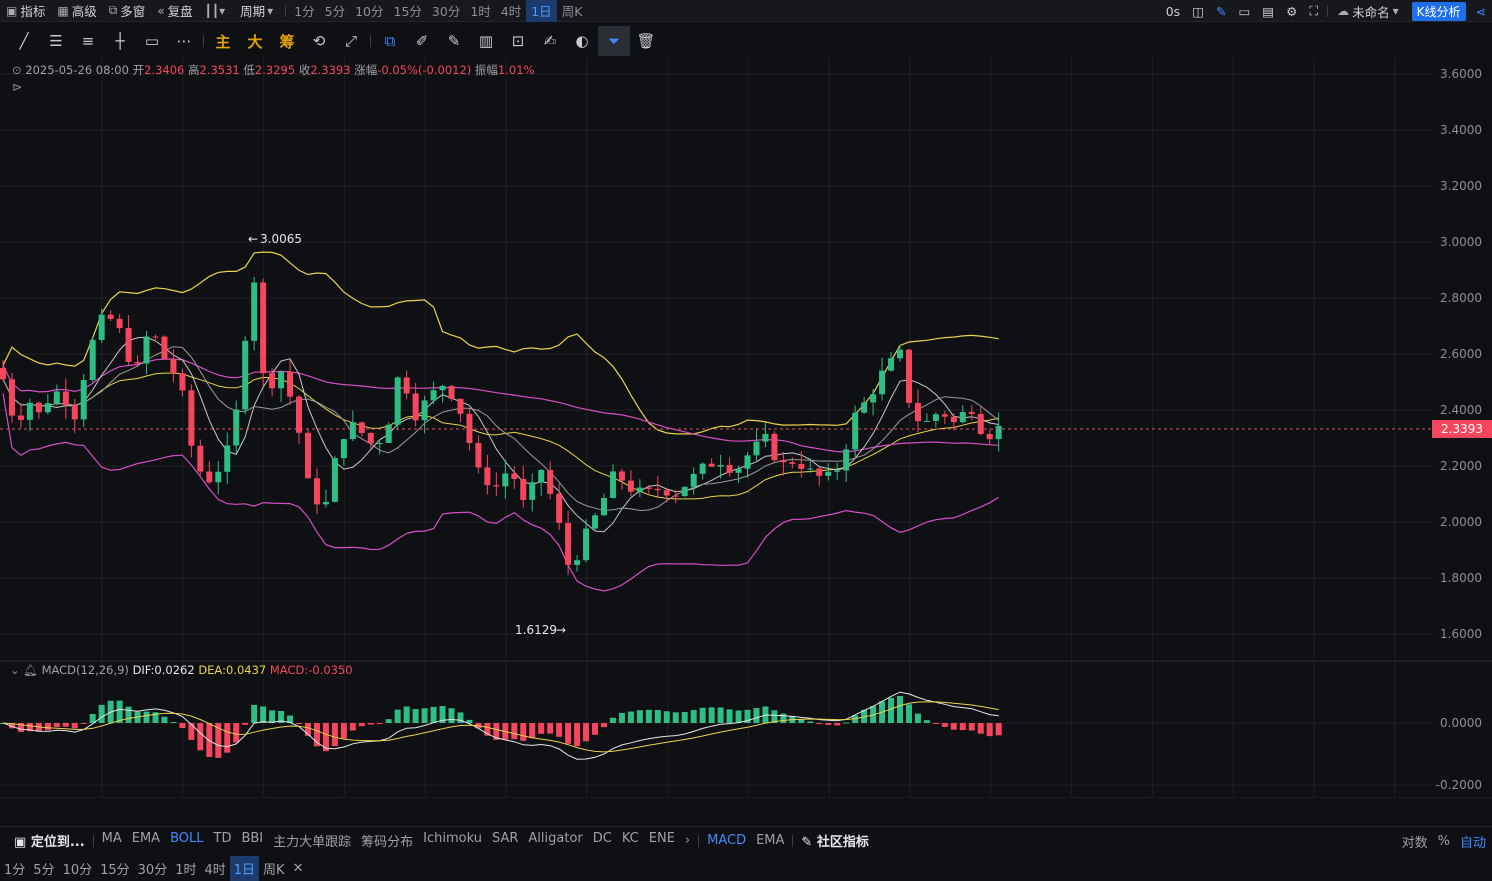 The height and width of the screenshot is (881, 1492). I want to click on bottom-period-tab-8: 周K, so click(274, 870).